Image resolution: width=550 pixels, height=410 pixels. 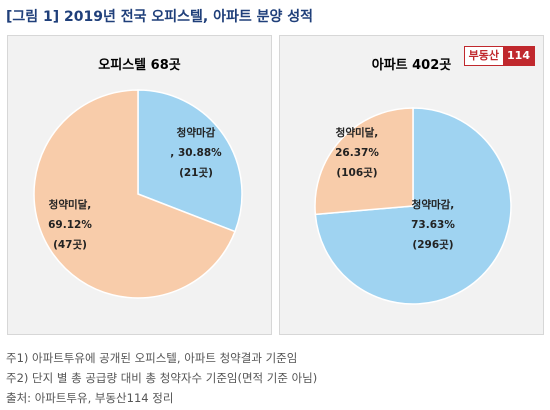 I want to click on pie-1-slice-0-count: (296곳), so click(x=432, y=245).